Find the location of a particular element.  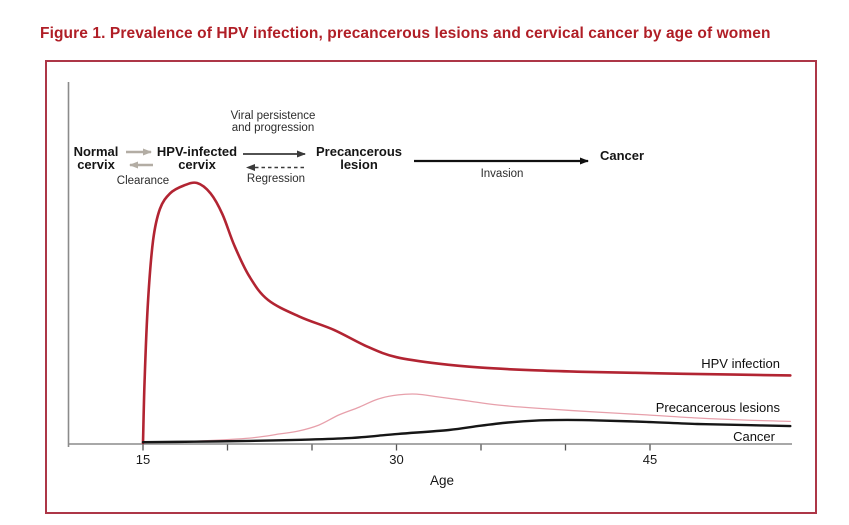

curve-precancerous-lesions is located at coordinates (470, 418).